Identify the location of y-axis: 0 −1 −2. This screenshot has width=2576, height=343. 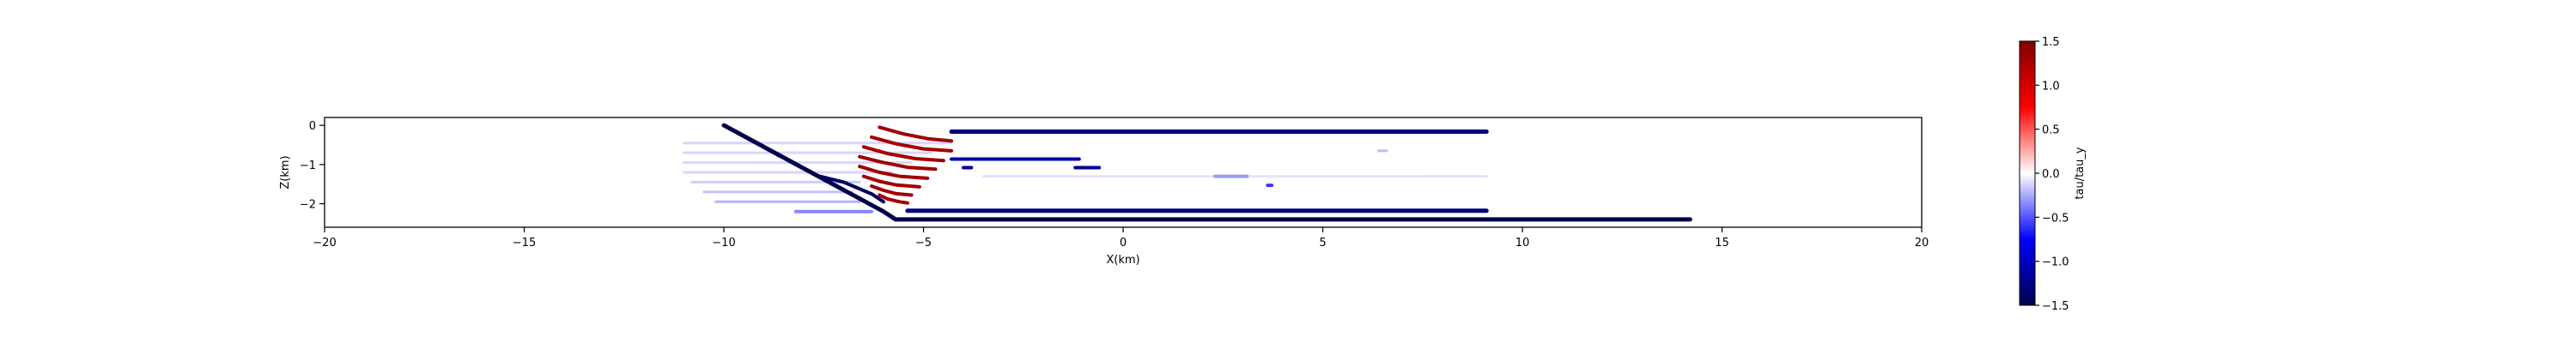
(312, 166).